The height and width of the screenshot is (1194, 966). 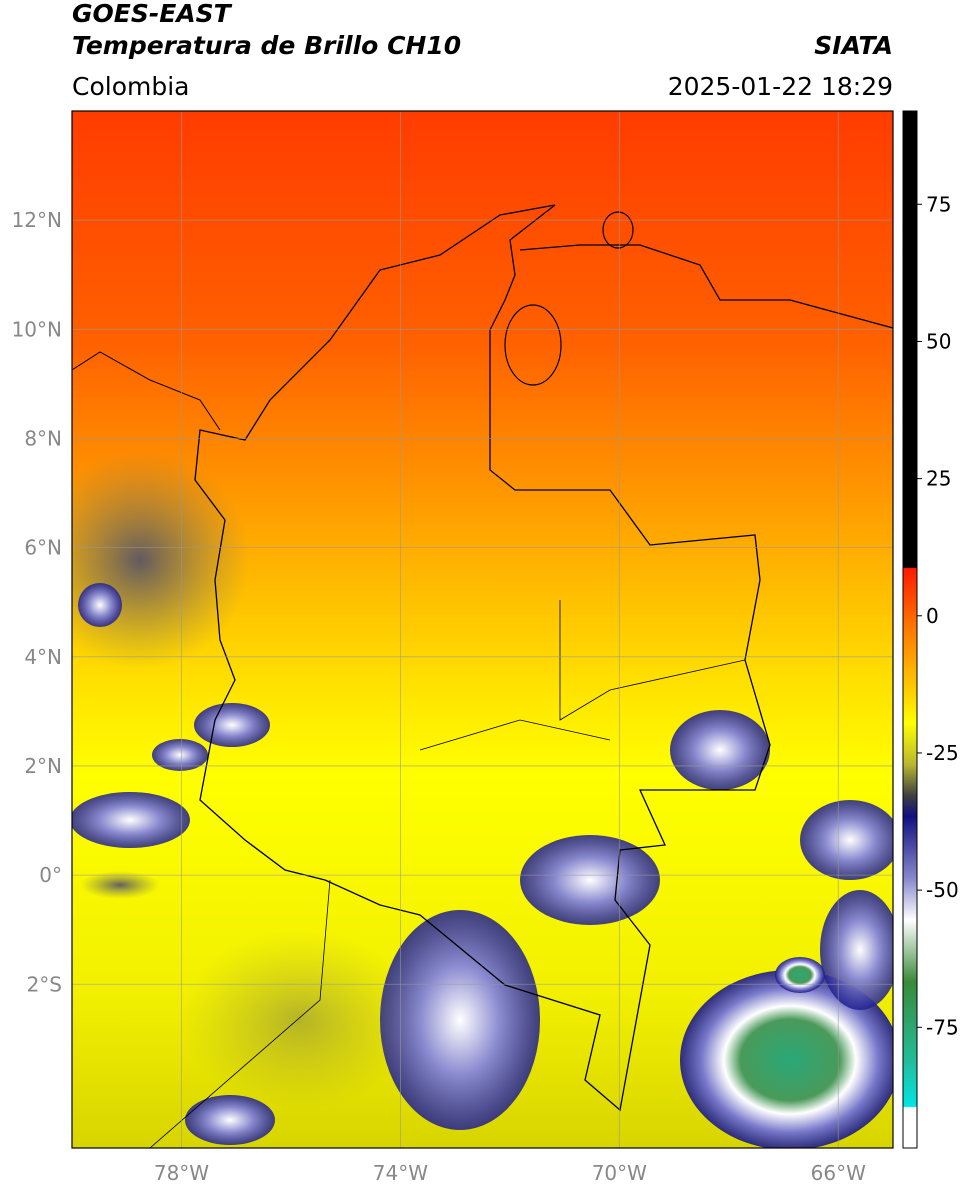 I want to click on peninsula, so click(x=618, y=230).